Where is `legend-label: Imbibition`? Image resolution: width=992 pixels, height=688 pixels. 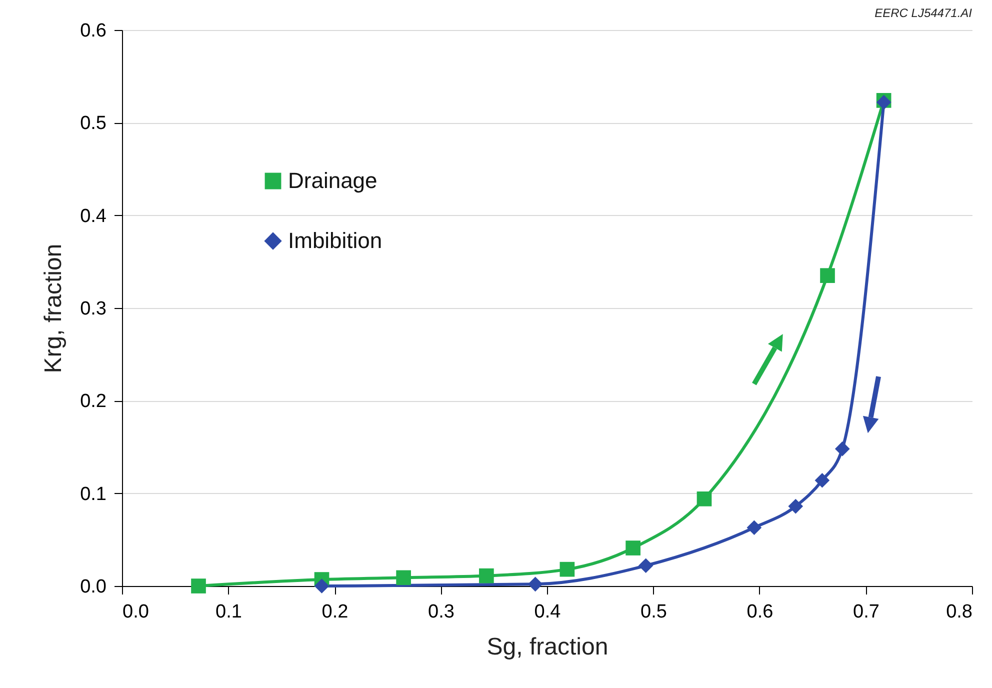
legend-label: Imbibition is located at coordinates (335, 240).